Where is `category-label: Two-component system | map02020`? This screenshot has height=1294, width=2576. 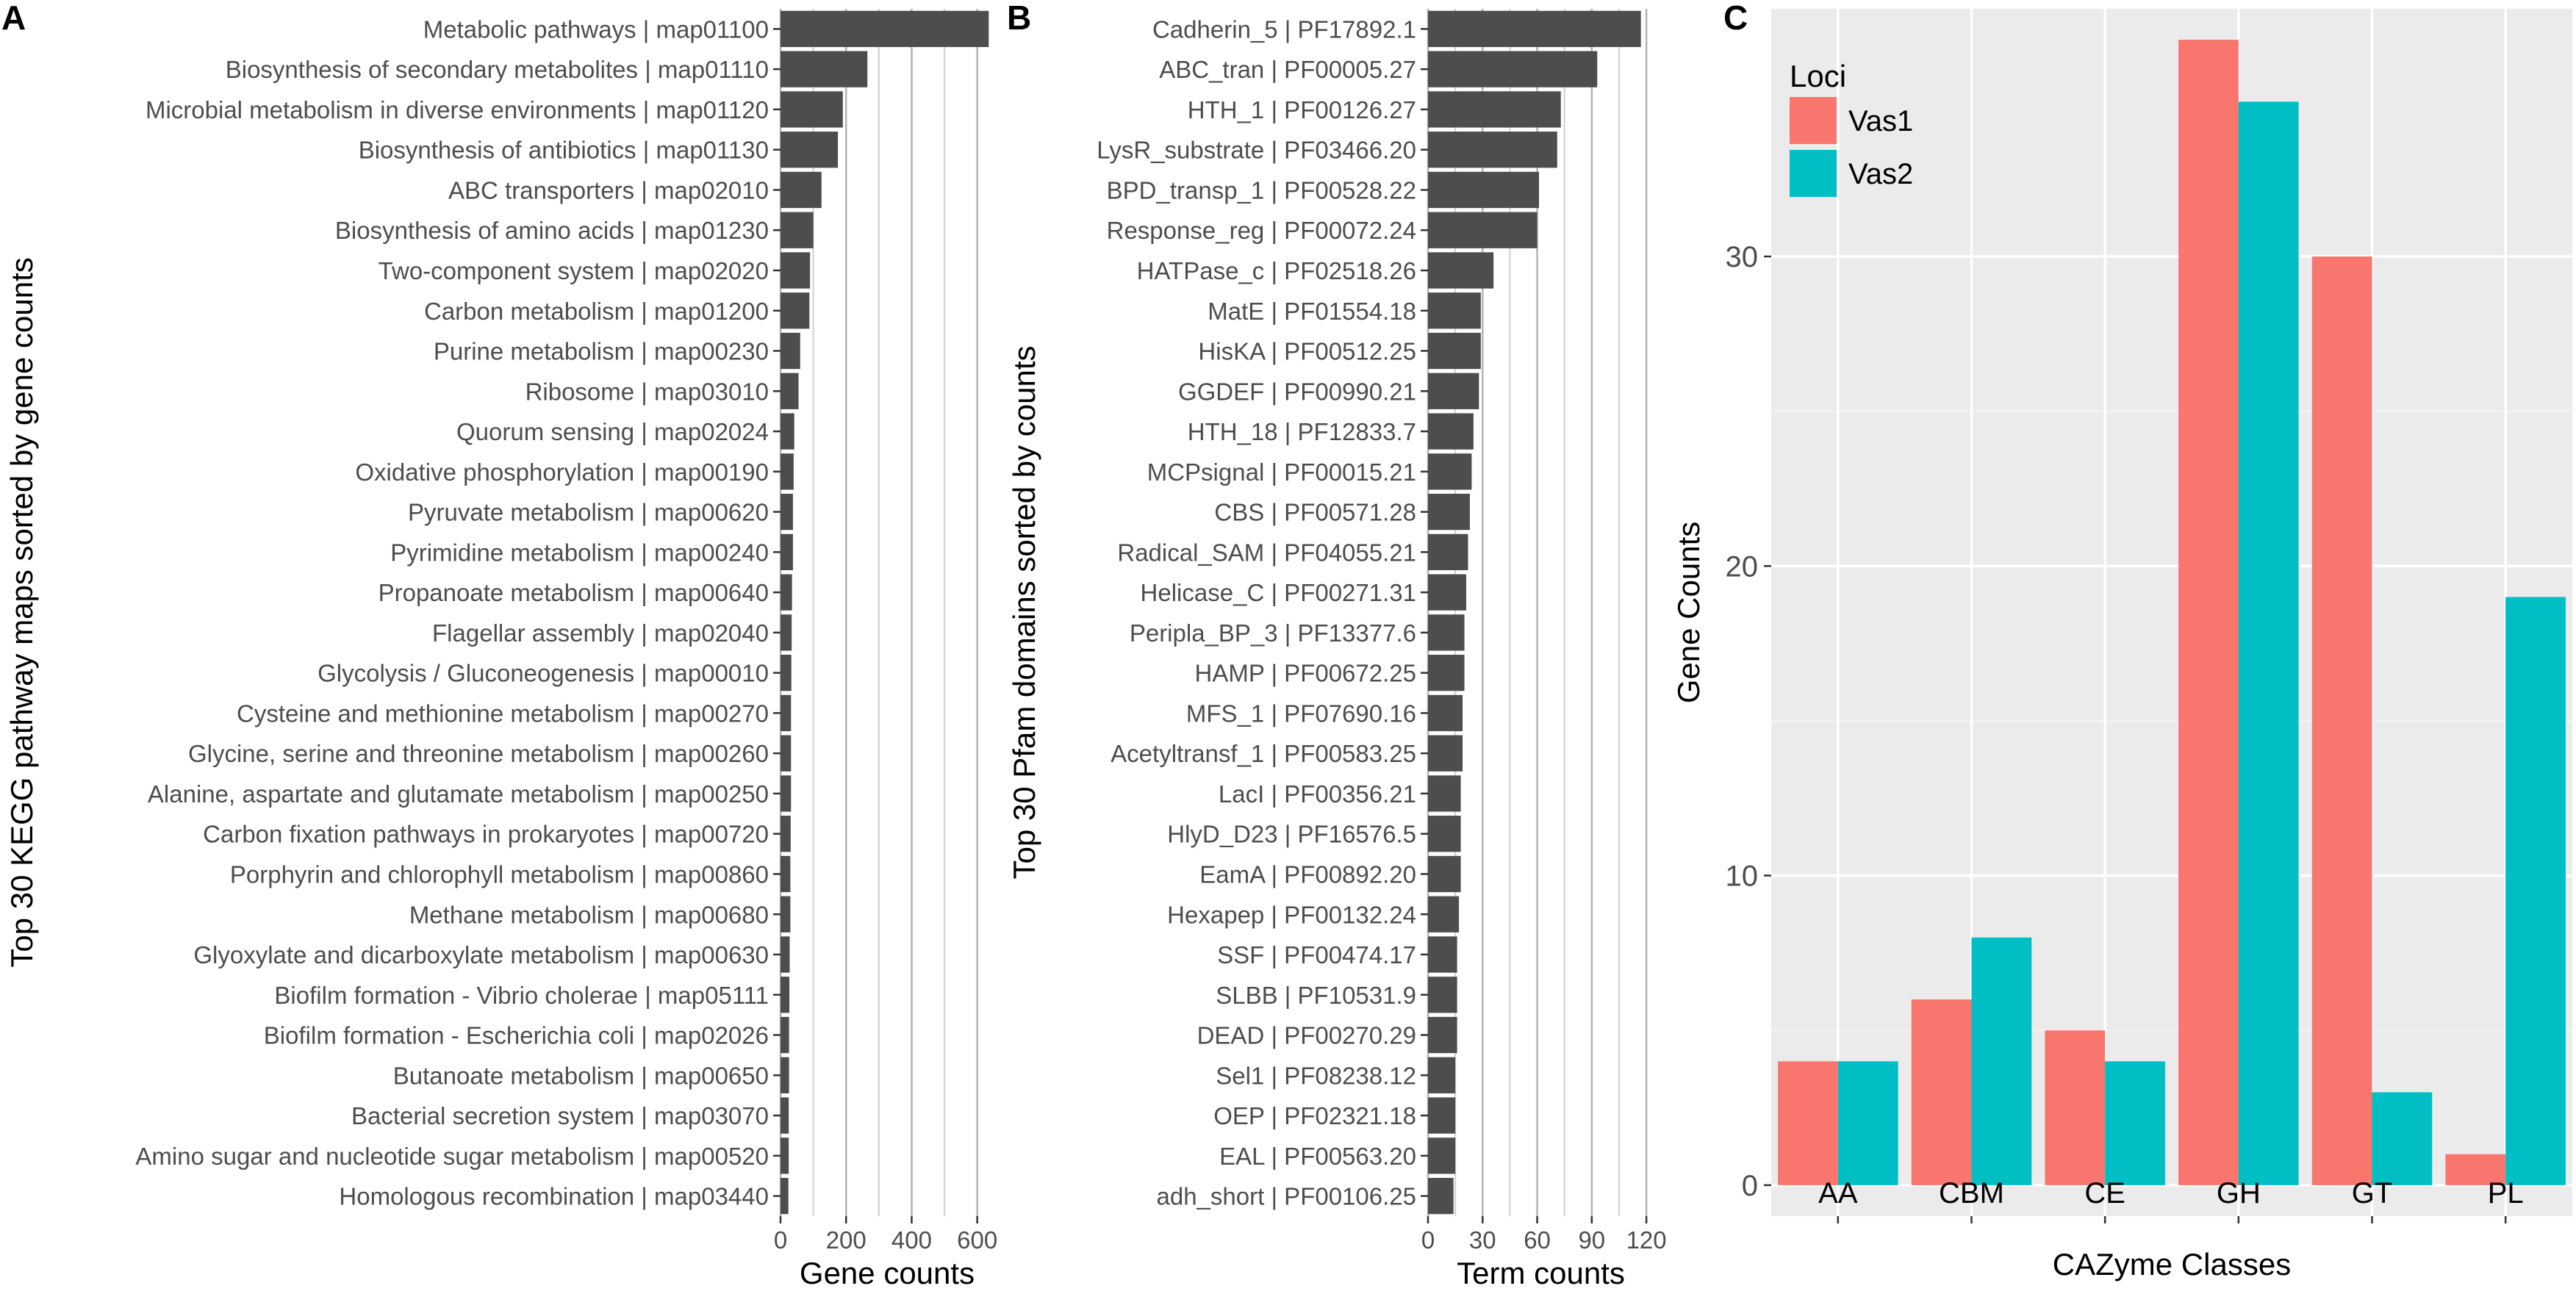 category-label: Two-component system | map02020 is located at coordinates (573, 270).